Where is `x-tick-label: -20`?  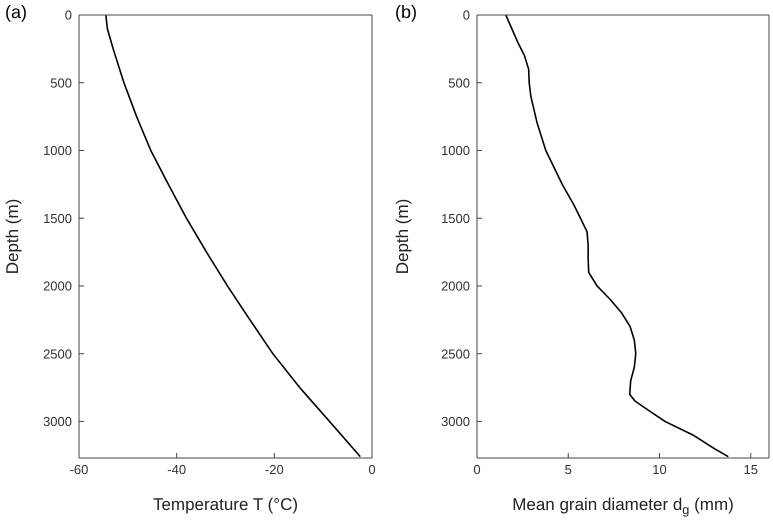
x-tick-label: -20 is located at coordinates (274, 470).